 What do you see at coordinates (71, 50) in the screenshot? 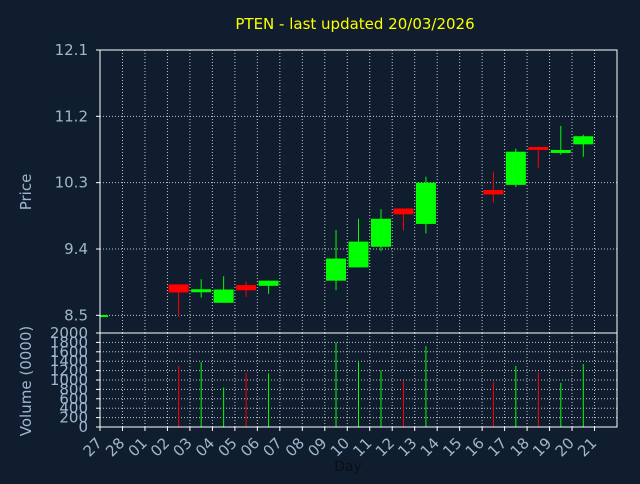
I see `price-tick-label: 12.1` at bounding box center [71, 50].